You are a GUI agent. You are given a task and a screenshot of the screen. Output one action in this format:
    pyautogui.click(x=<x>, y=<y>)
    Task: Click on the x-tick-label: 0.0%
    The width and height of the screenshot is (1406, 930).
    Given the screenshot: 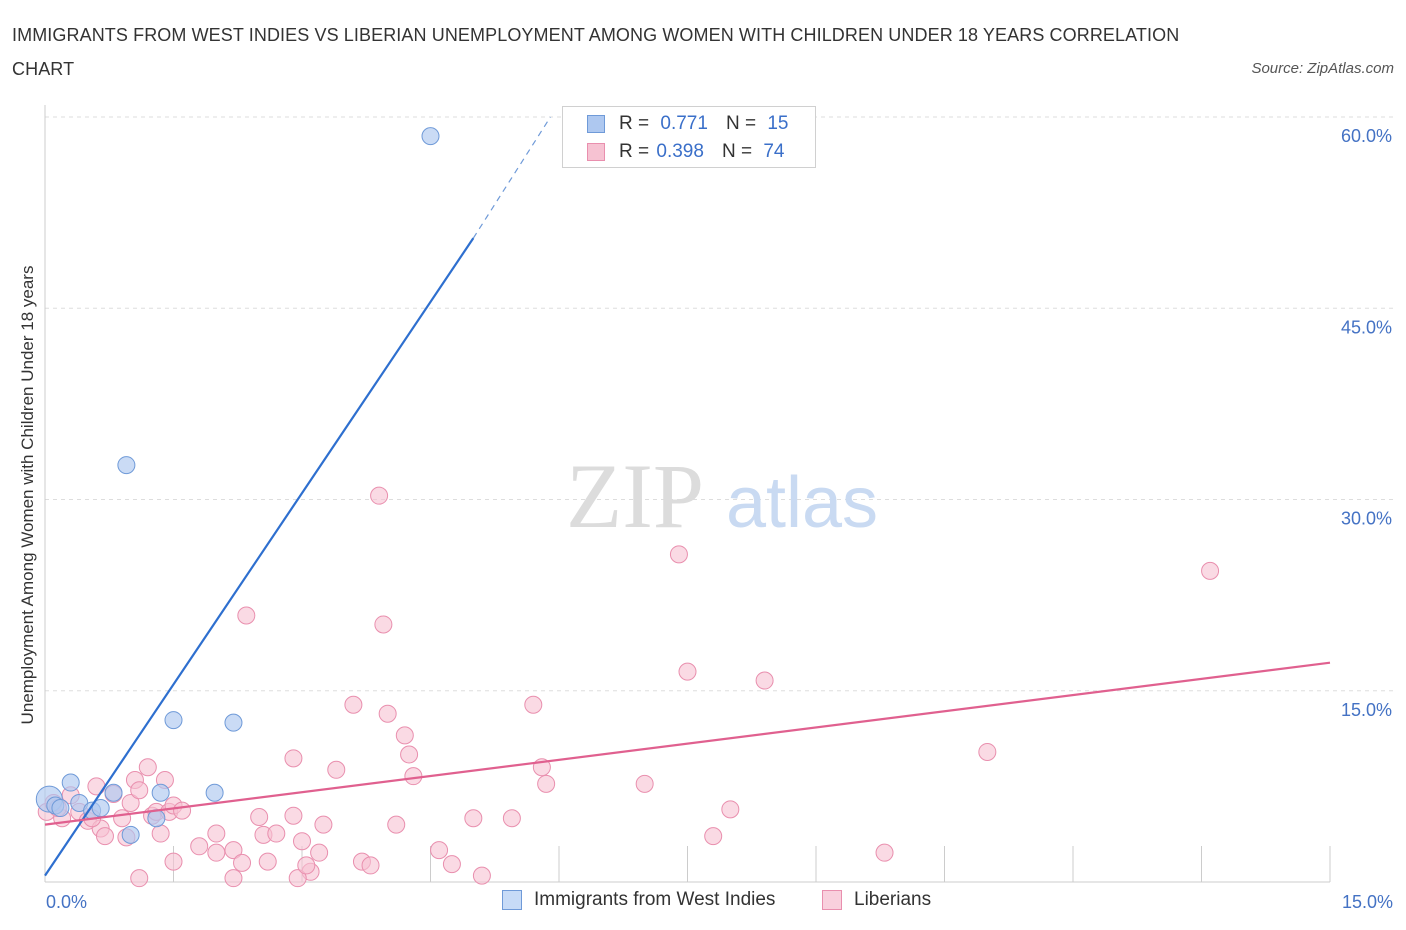 What is the action you would take?
    pyautogui.click(x=66, y=902)
    